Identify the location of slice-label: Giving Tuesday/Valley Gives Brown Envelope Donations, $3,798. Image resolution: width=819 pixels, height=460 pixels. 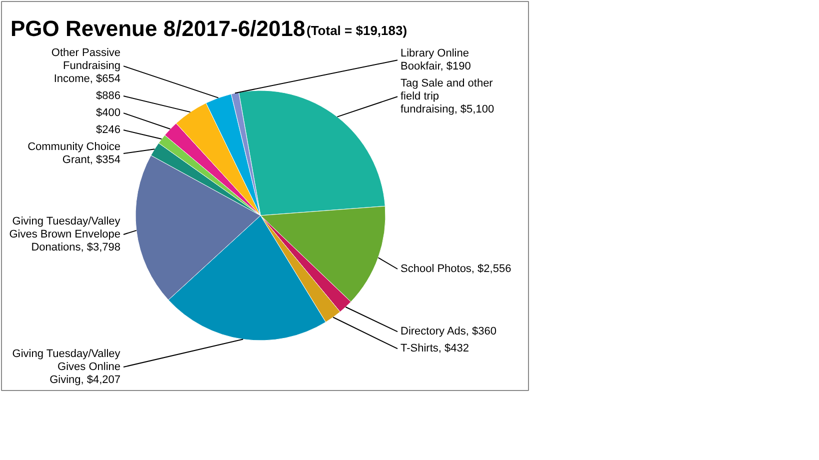
(65, 234).